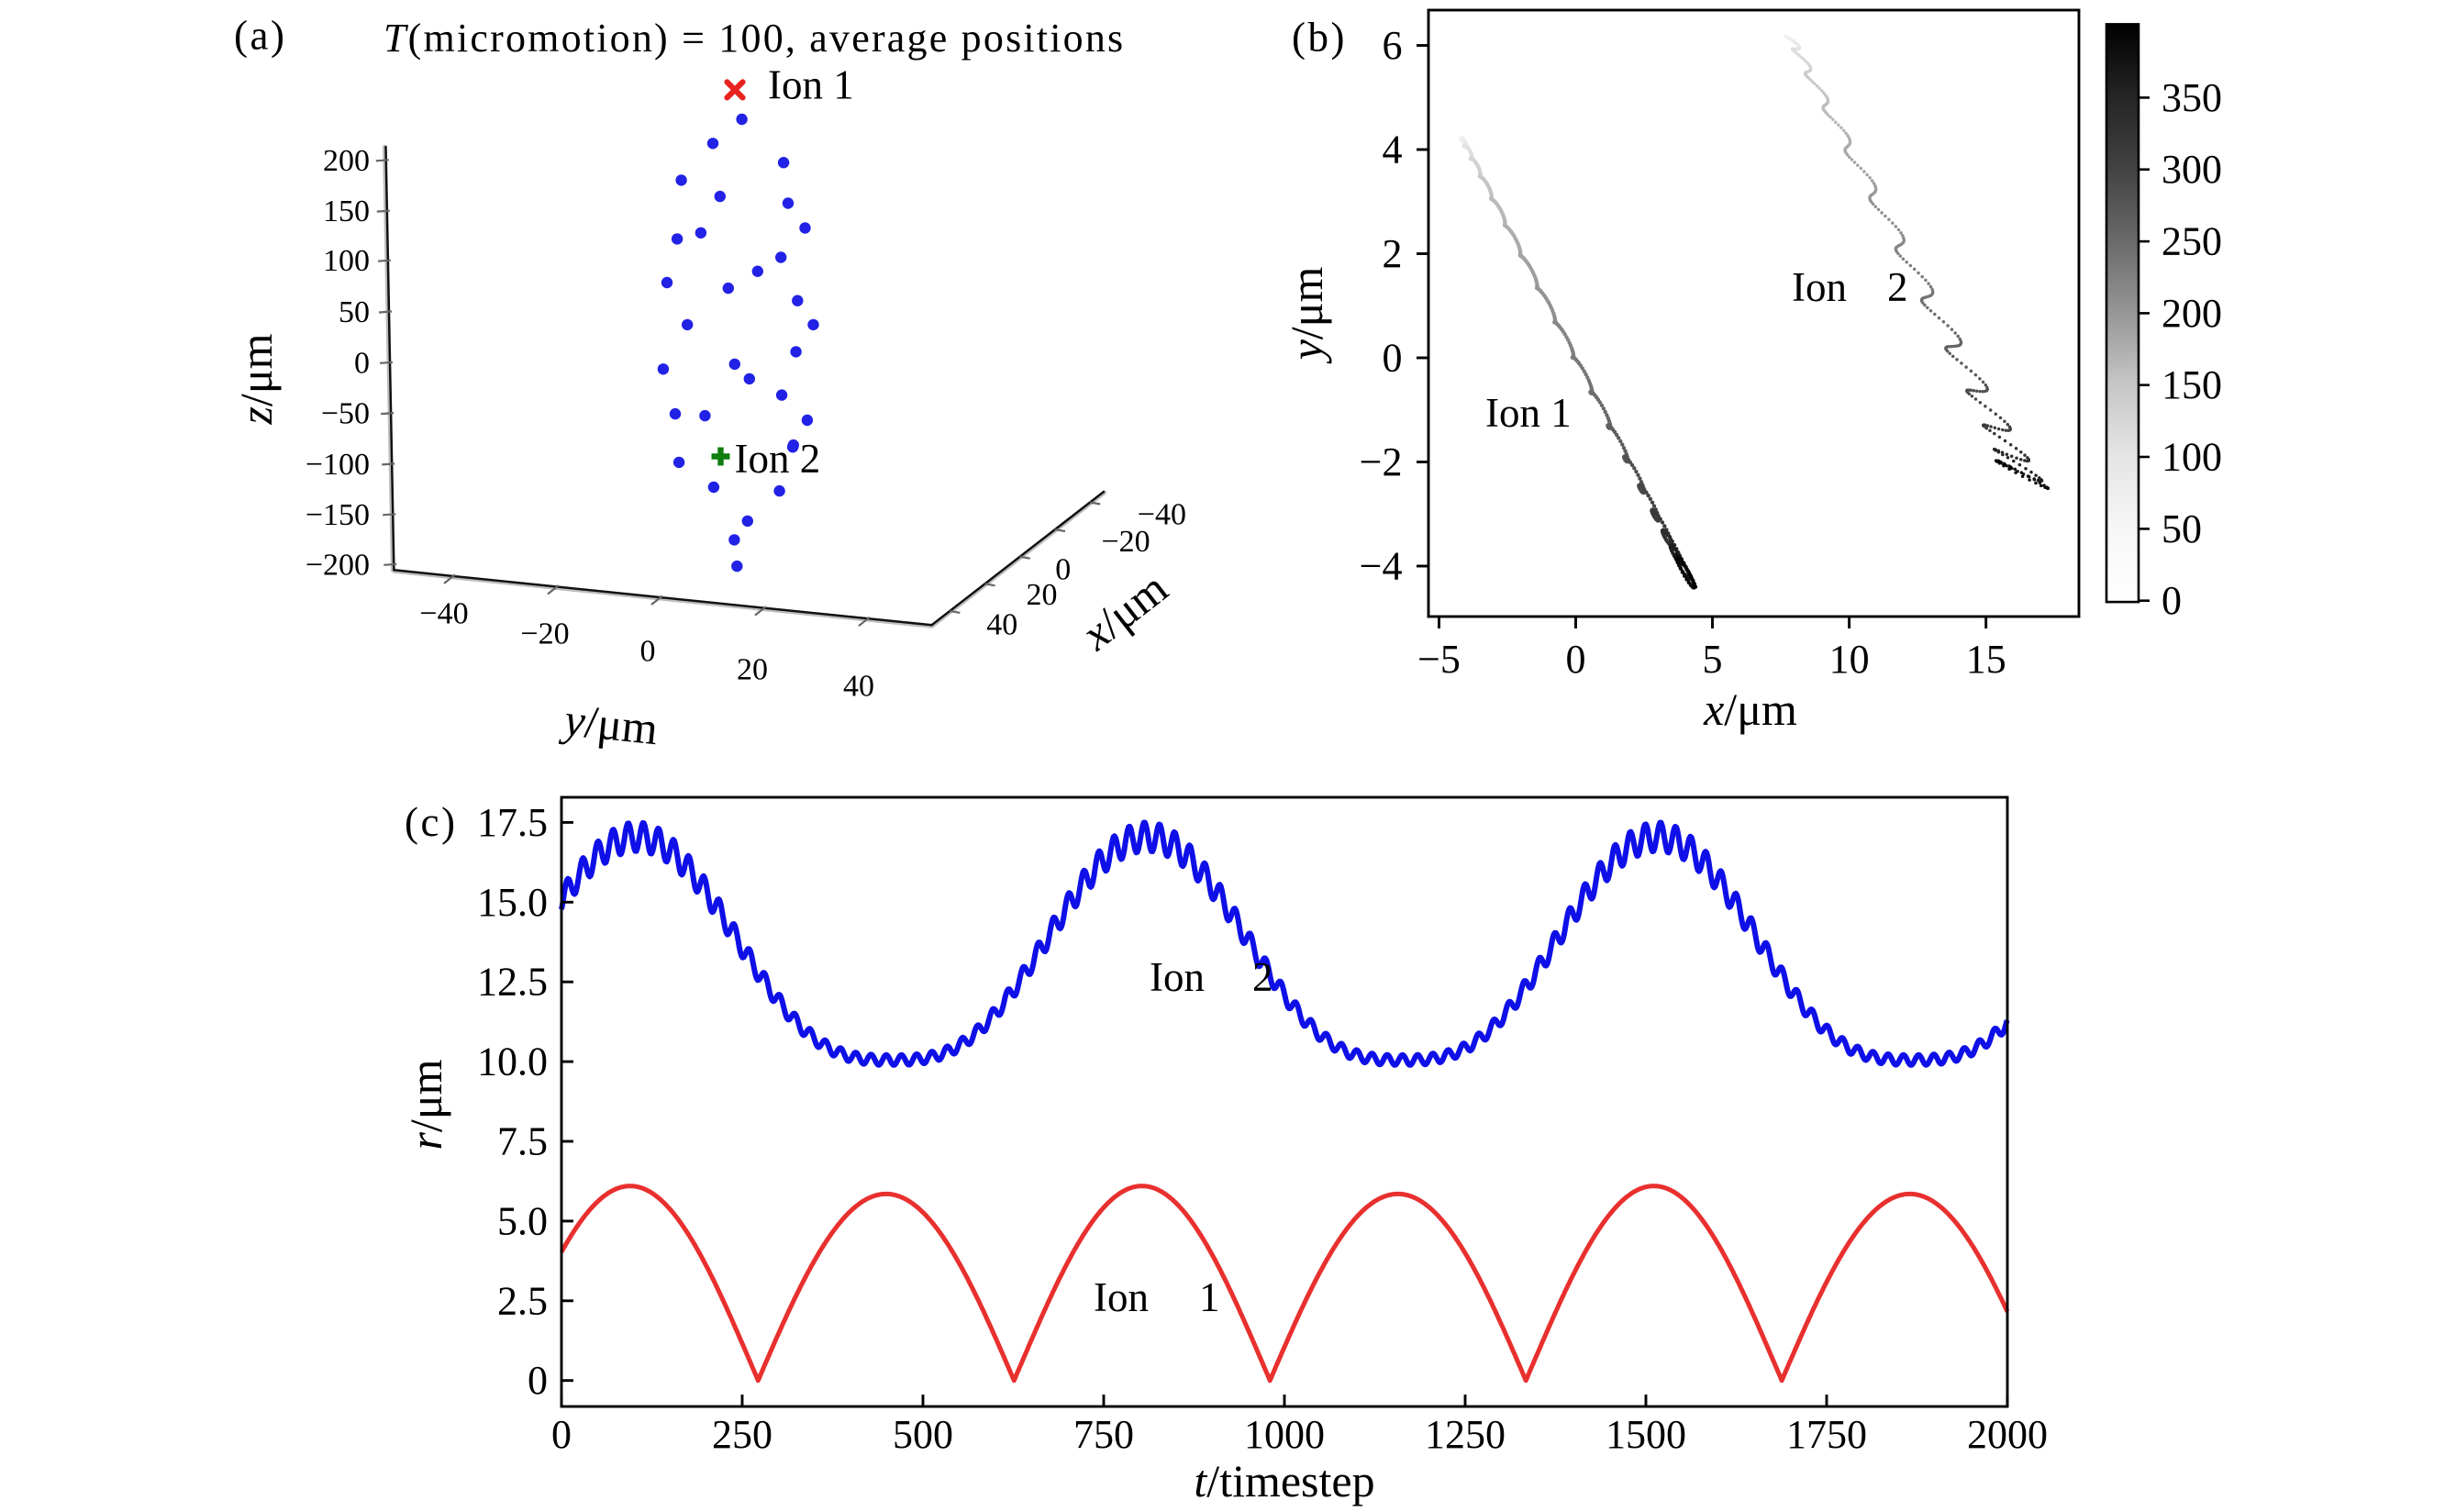  Describe the element at coordinates (512, 823) in the screenshot. I see `svg-text: 17.5` at that location.